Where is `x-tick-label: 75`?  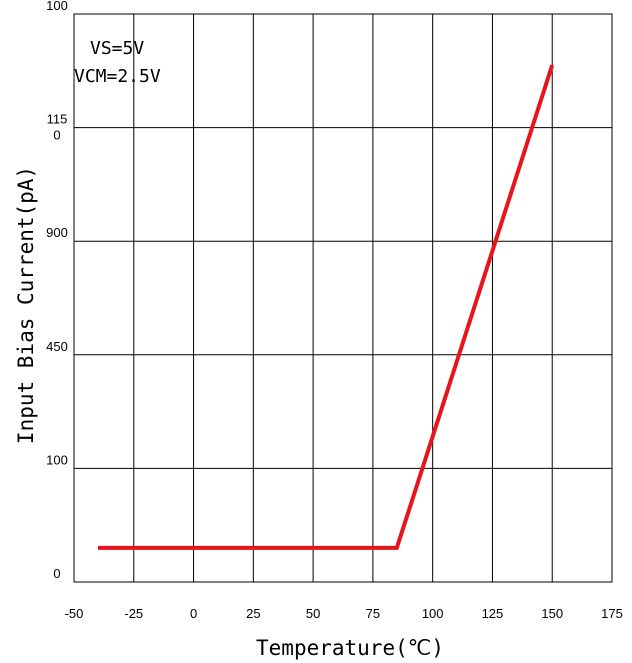
x-tick-label: 75 is located at coordinates (373, 613).